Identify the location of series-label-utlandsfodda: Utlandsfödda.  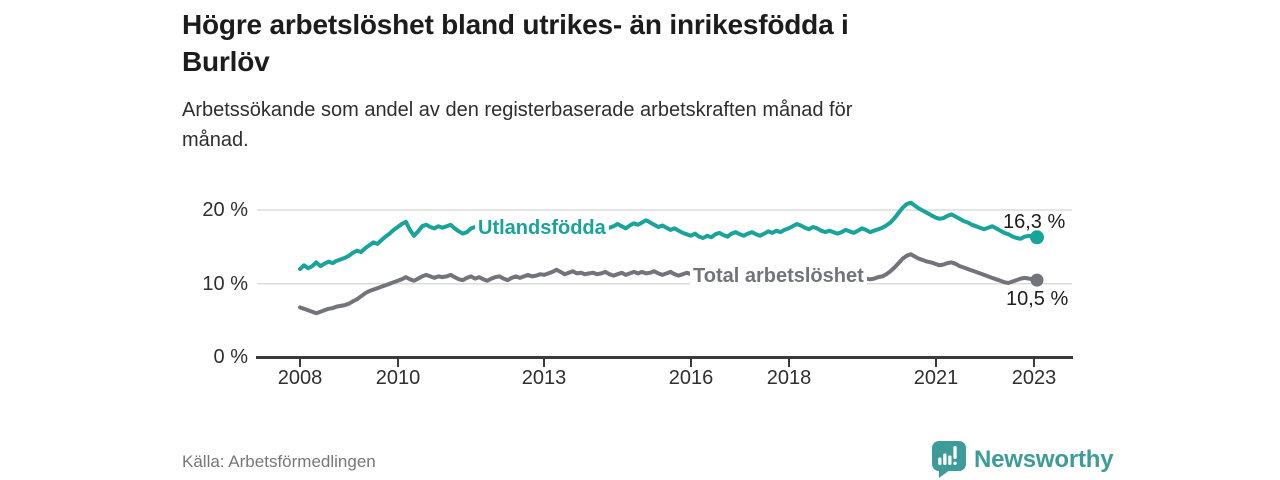
(542, 228).